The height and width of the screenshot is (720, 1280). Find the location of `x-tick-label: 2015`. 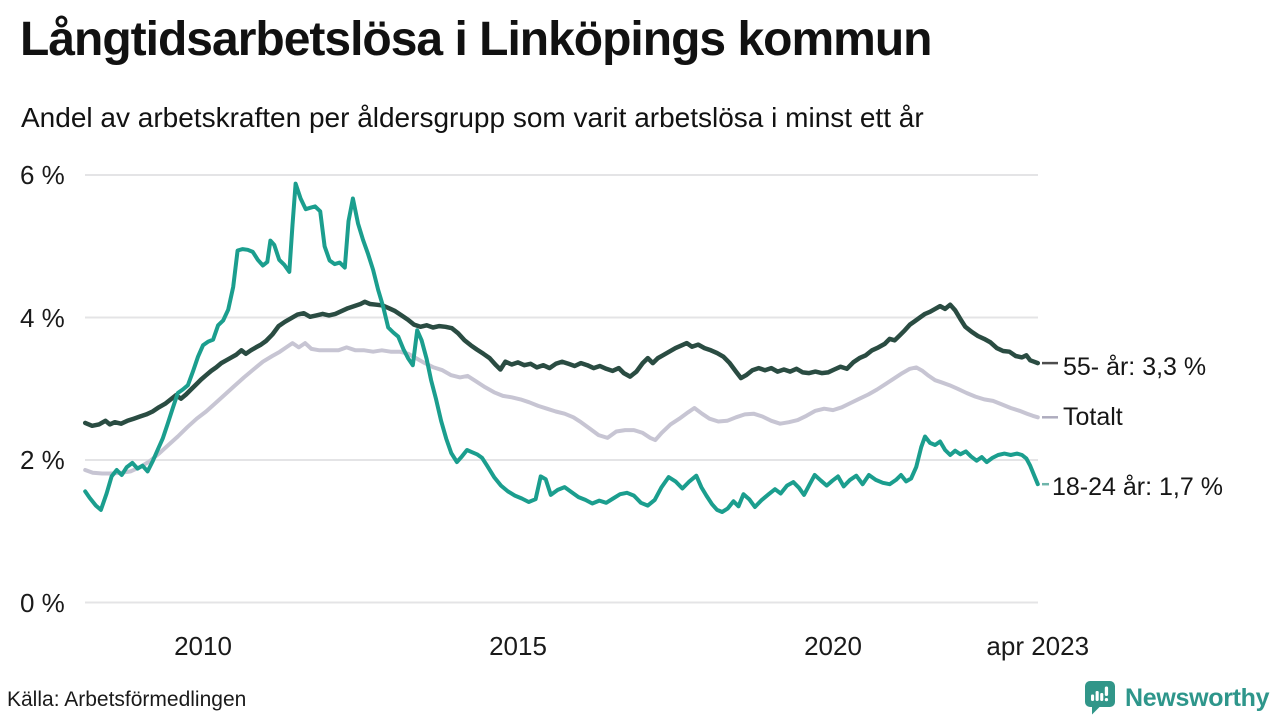

x-tick-label: 2015 is located at coordinates (518, 646).